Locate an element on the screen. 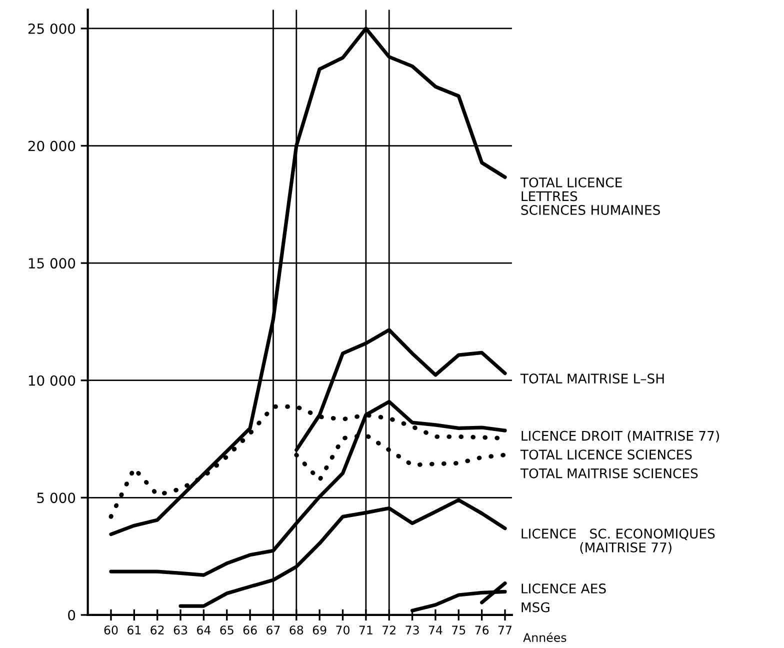 This screenshot has height=648, width=784. y-tick-label: 25 000 is located at coordinates (52, 28).